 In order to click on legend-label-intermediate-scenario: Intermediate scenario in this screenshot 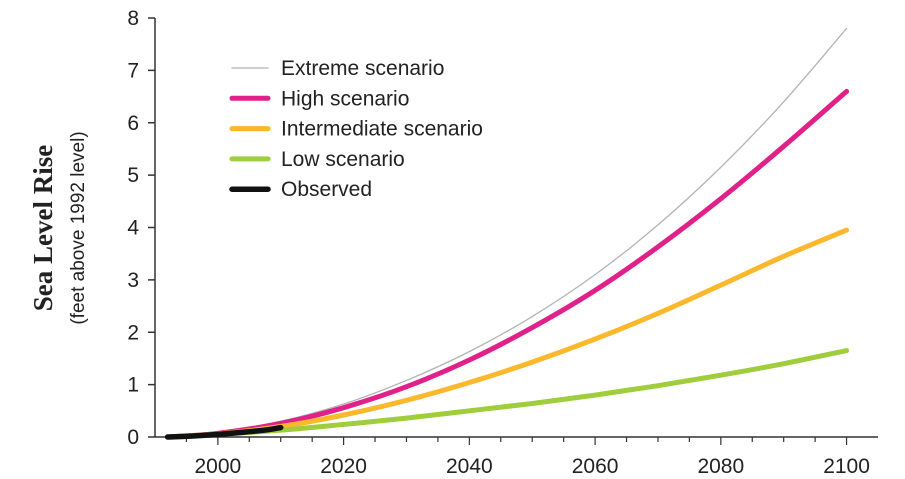, I will do `click(382, 129)`.